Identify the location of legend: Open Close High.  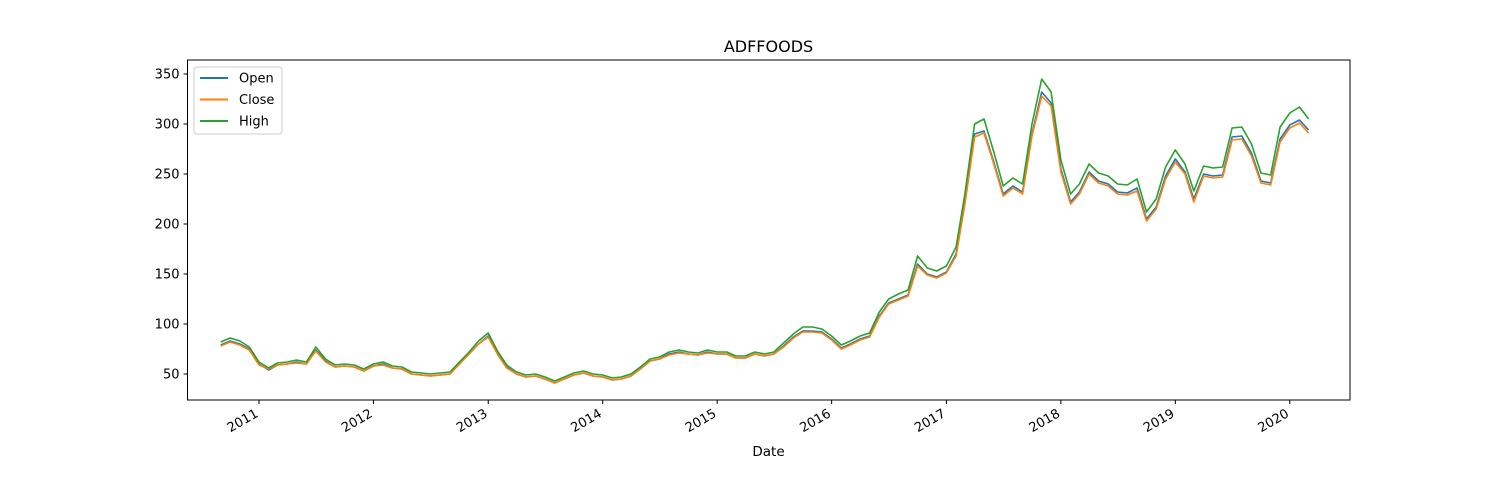
(238, 100).